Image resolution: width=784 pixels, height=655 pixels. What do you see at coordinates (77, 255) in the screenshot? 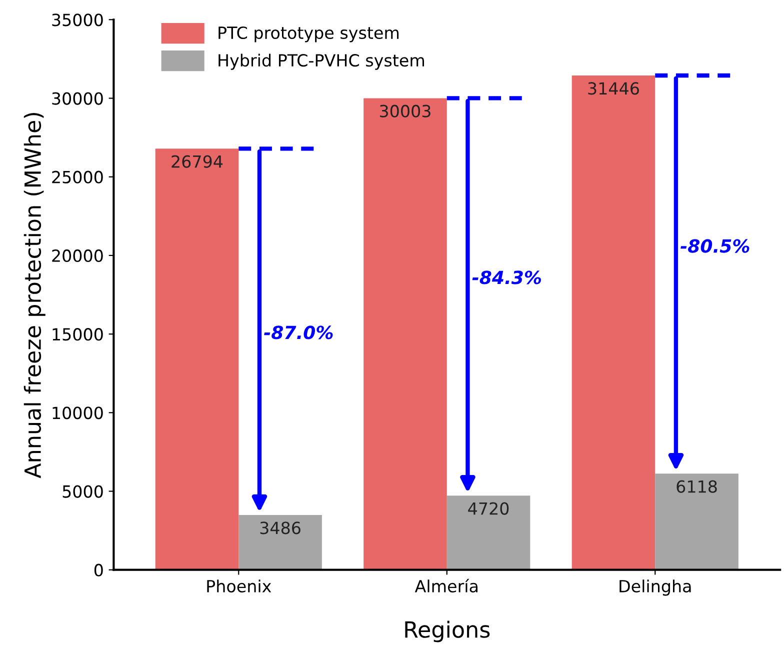
I see `y-tick-label: 20000` at bounding box center [77, 255].